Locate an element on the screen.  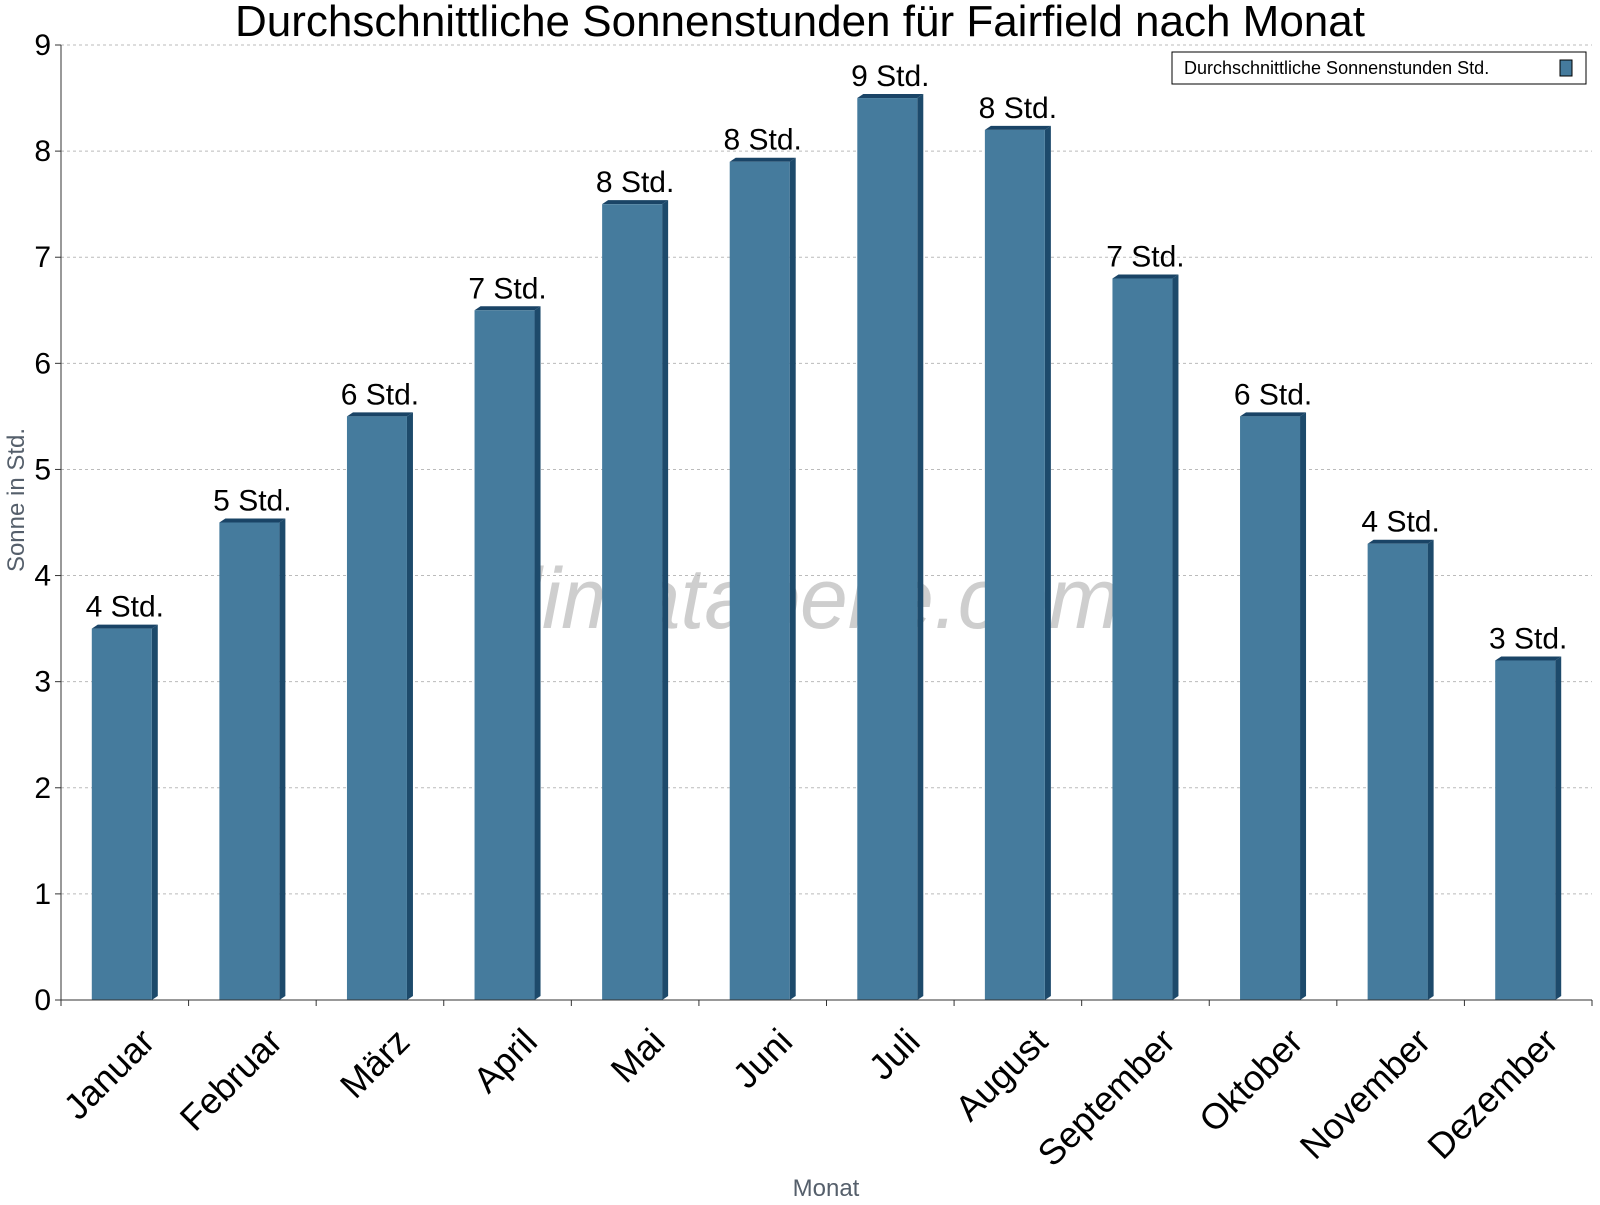
y-tick-label: 2 is located at coordinates (42, 788).